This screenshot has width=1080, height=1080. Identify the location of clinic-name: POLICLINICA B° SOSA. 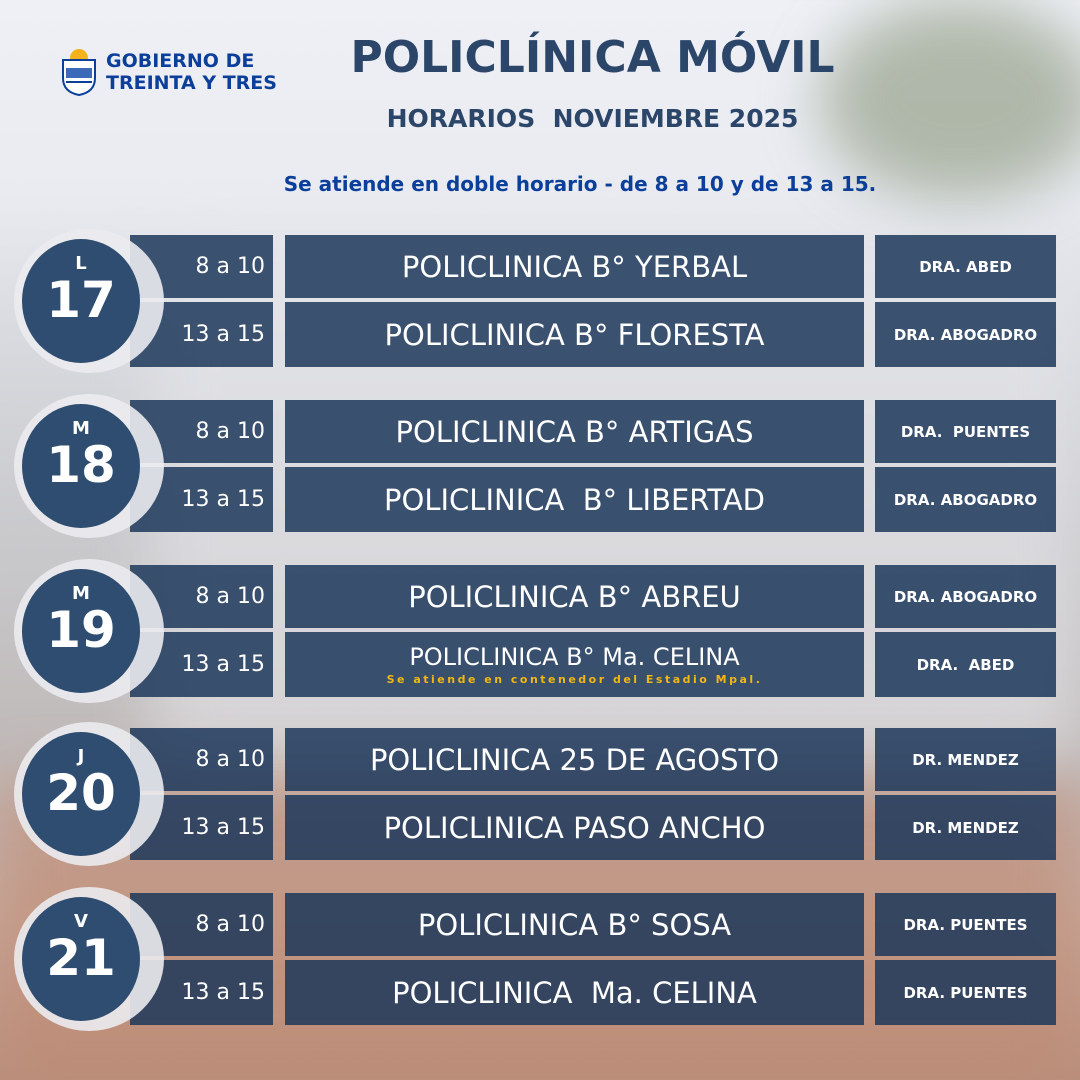
(574, 924).